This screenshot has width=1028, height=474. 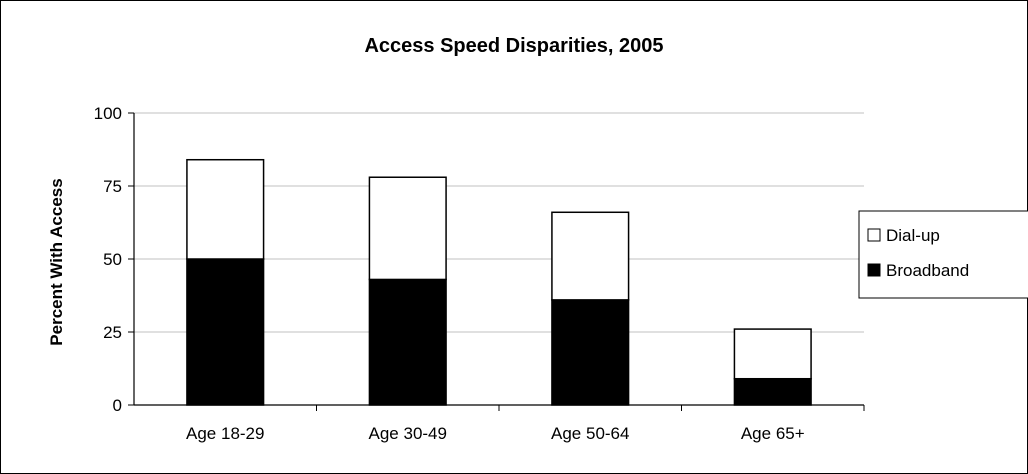 I want to click on y-axis-label: Percent With Access, so click(x=56, y=261).